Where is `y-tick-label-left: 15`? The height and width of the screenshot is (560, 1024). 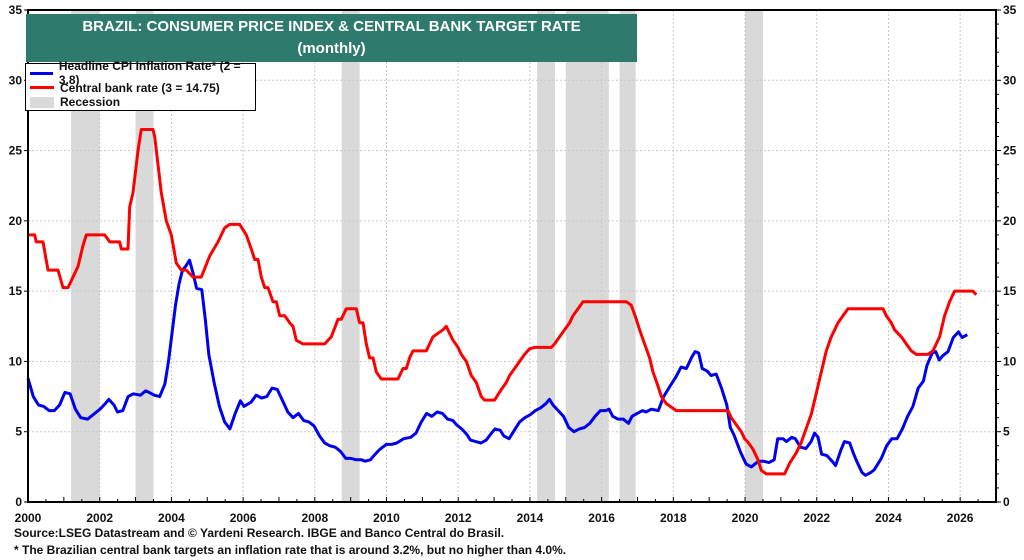
y-tick-label-left: 15 is located at coordinates (16, 291).